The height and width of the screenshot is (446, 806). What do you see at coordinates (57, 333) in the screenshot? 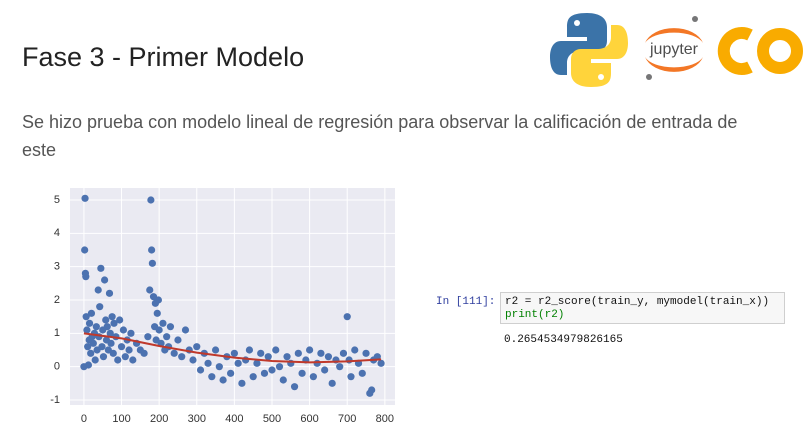
I see `y-tick-label: 1` at bounding box center [57, 333].